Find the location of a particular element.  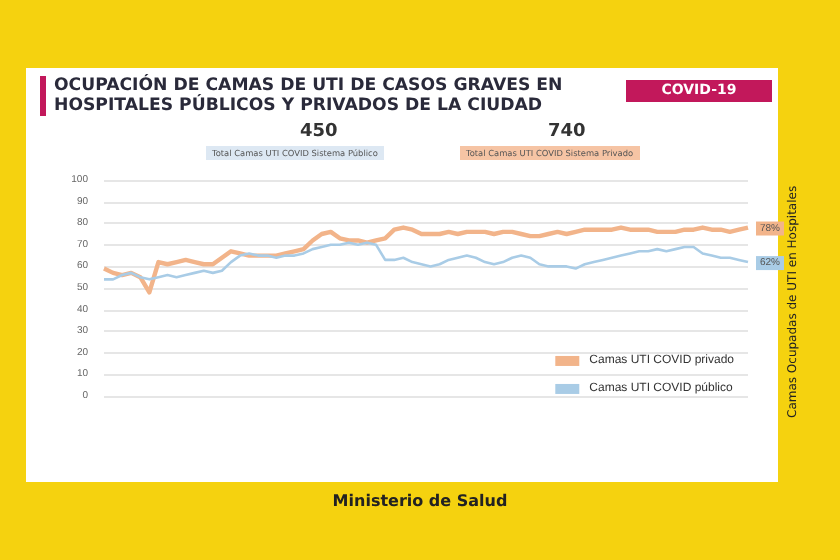

text: 740 is located at coordinates (567, 132).